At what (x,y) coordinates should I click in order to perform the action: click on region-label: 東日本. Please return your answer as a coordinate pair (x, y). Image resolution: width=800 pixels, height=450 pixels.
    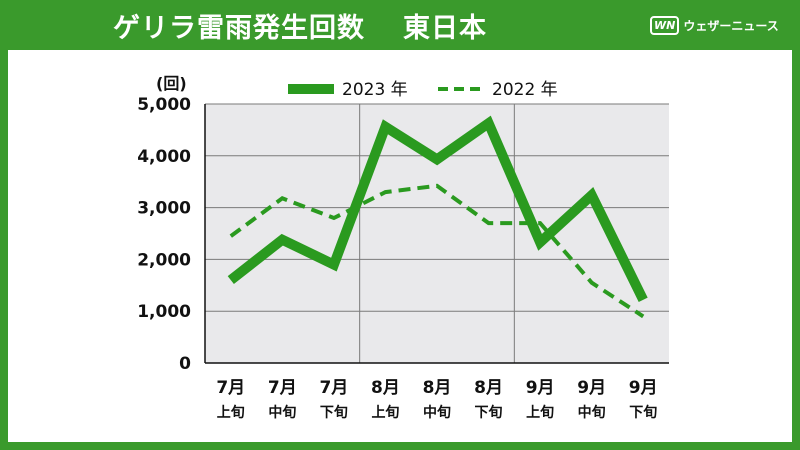
    Looking at the image, I should click on (445, 28).